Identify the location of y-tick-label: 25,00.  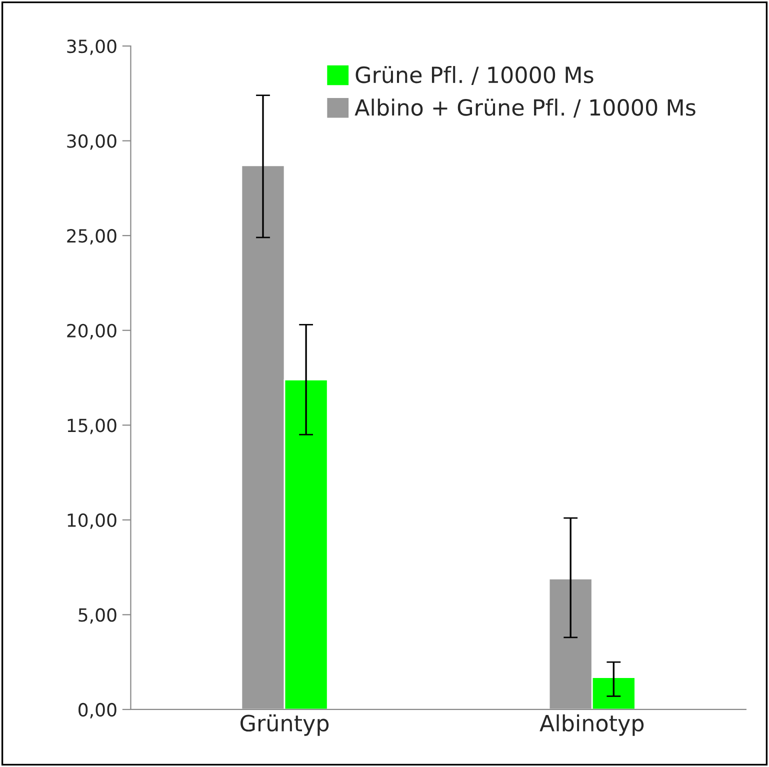
(91, 237).